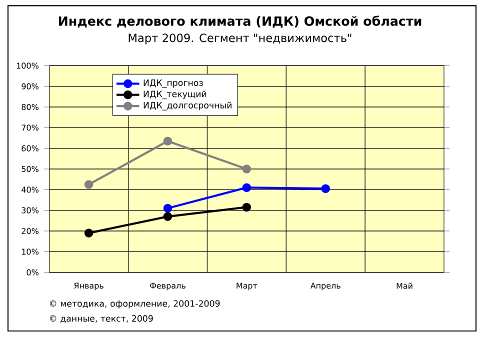 This screenshot has width=480, height=339. I want to click on x-tick-label: Апрель, so click(325, 286).